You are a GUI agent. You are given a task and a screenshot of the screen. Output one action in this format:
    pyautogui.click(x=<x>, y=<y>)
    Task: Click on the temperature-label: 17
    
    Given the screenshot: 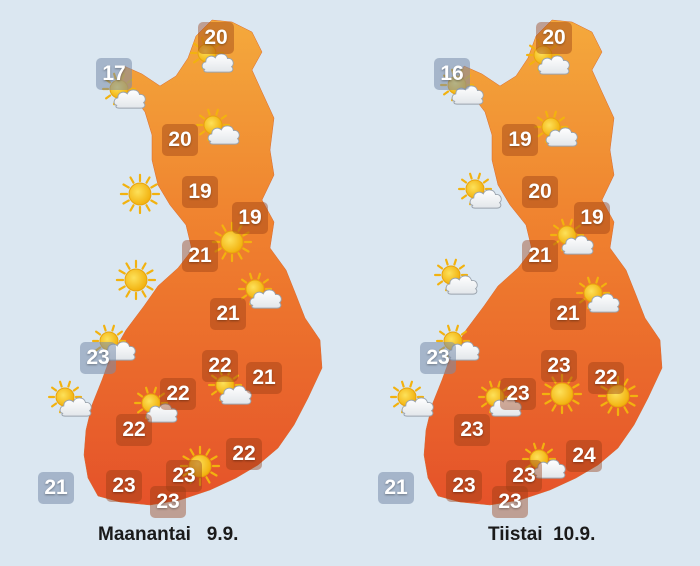 What is the action you would take?
    pyautogui.click(x=114, y=74)
    